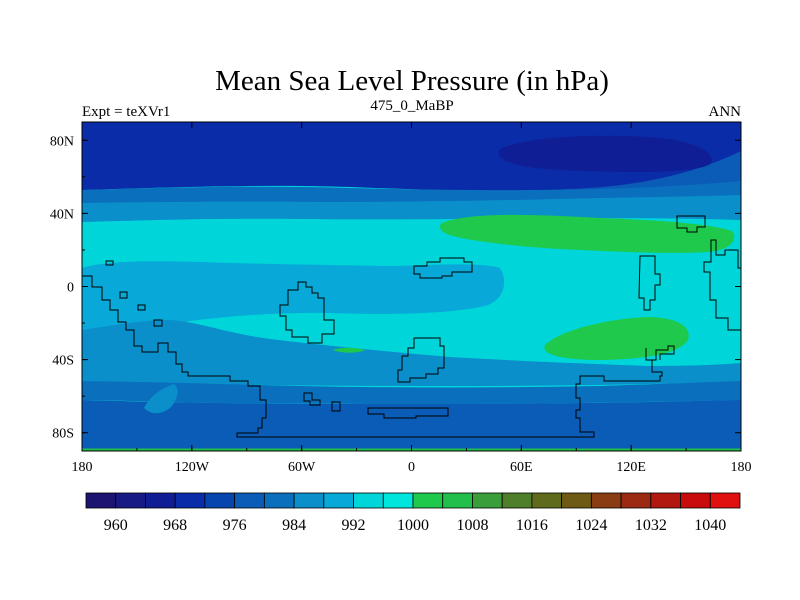 This screenshot has height=600, width=800. Describe the element at coordinates (294, 525) in the screenshot. I see `colorbar-label: 984` at that location.